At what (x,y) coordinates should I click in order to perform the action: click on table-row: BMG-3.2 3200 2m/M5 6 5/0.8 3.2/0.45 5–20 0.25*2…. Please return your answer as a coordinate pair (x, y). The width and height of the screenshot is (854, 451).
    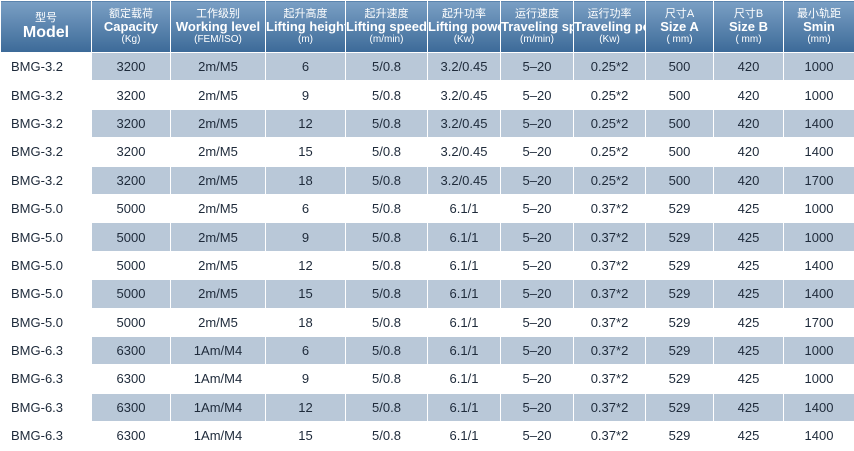
    Looking at the image, I should click on (427, 66).